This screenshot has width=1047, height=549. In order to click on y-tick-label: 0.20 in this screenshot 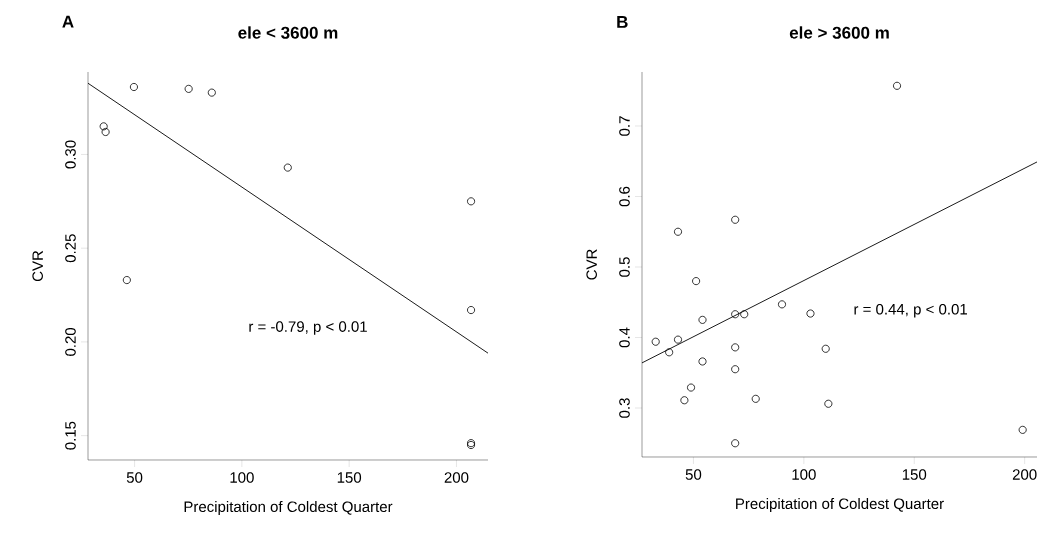, I will do `click(70, 341)`.